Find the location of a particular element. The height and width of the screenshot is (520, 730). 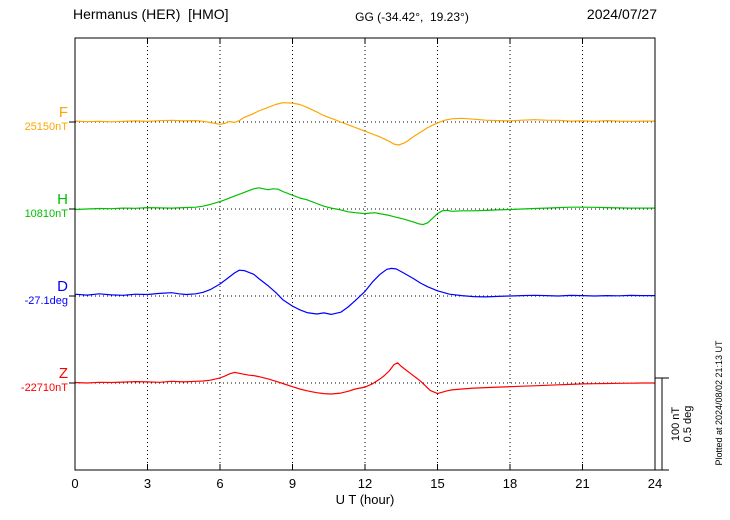

trace-H is located at coordinates (365, 206).